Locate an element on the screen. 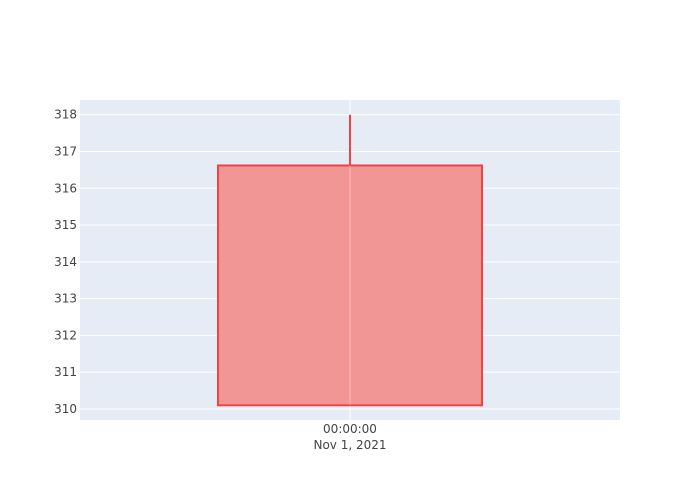 The image size is (700, 500). x-tick-label-time: 00:00:00 is located at coordinates (350, 429).